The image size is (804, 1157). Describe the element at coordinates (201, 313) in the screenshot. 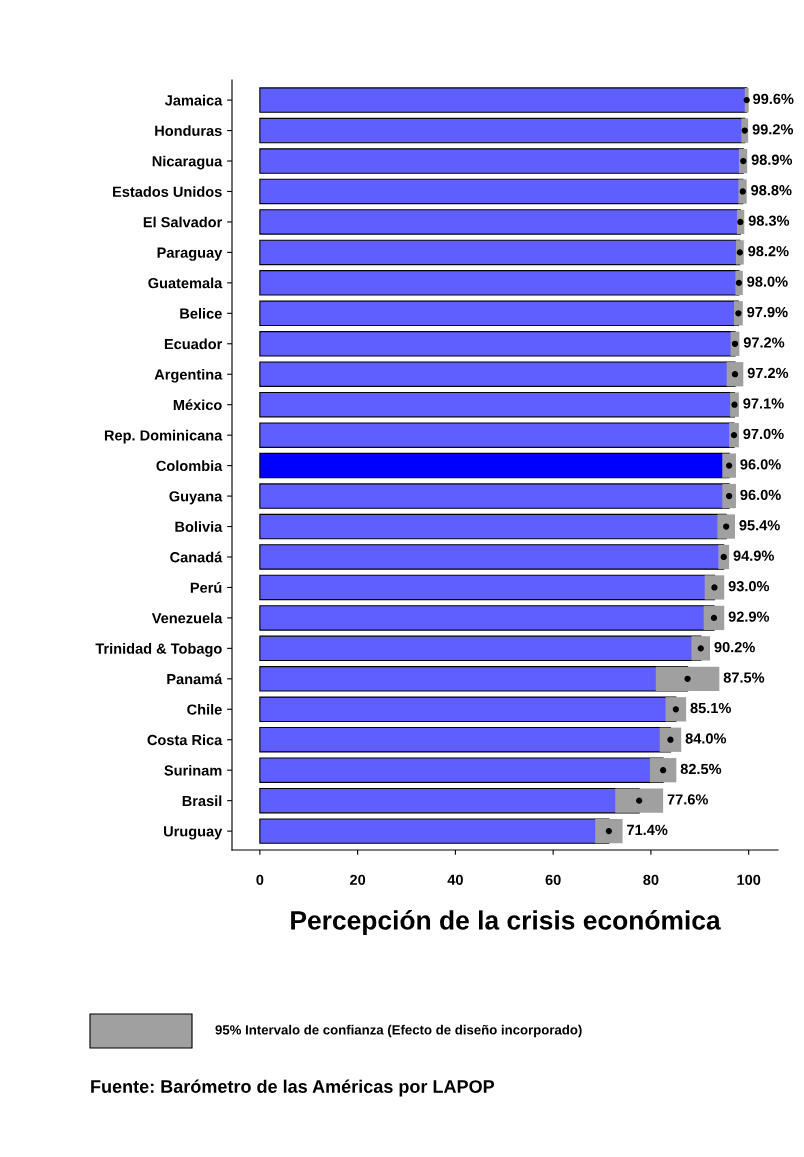

I see `y-tick-label: Belice` at that location.